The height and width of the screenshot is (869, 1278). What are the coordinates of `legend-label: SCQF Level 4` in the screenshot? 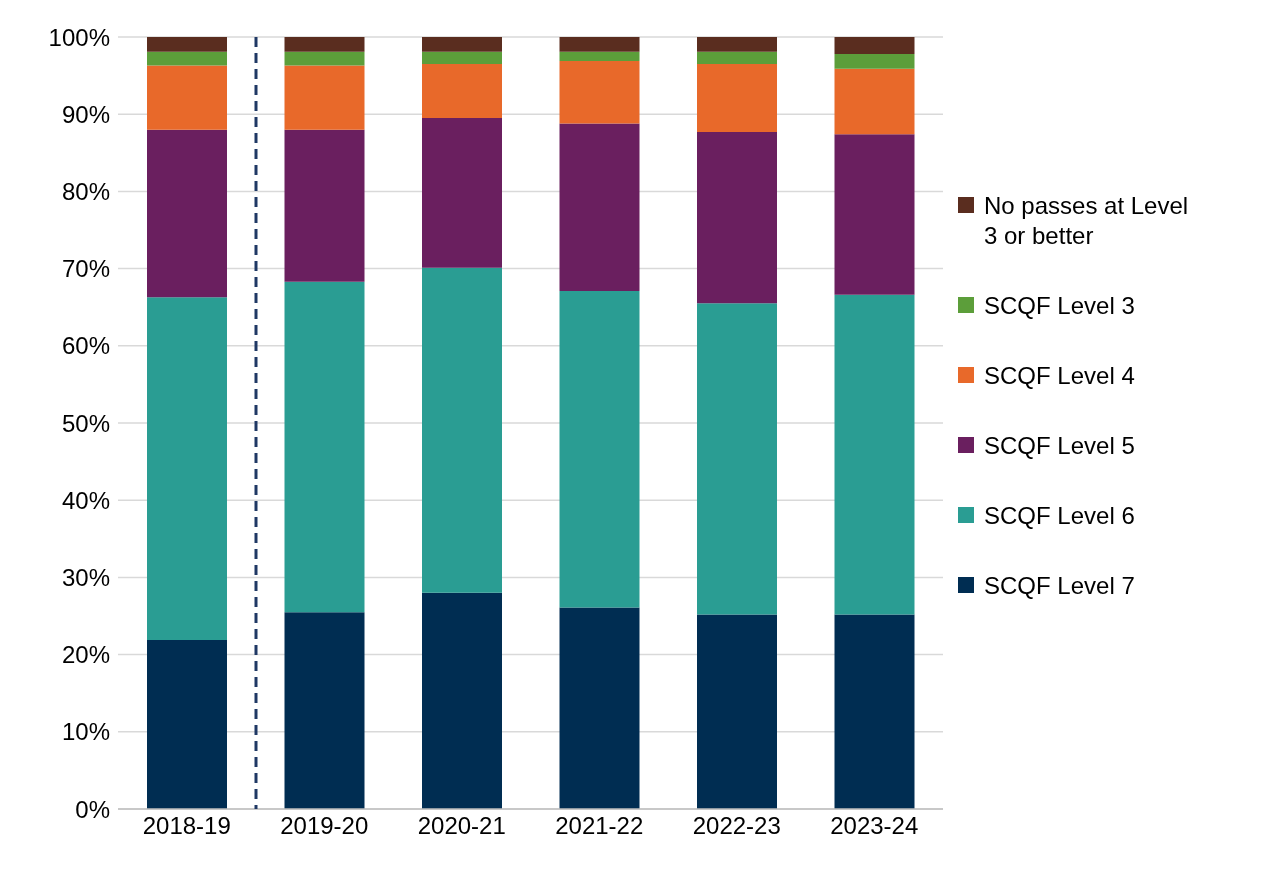 It's located at (1060, 375).